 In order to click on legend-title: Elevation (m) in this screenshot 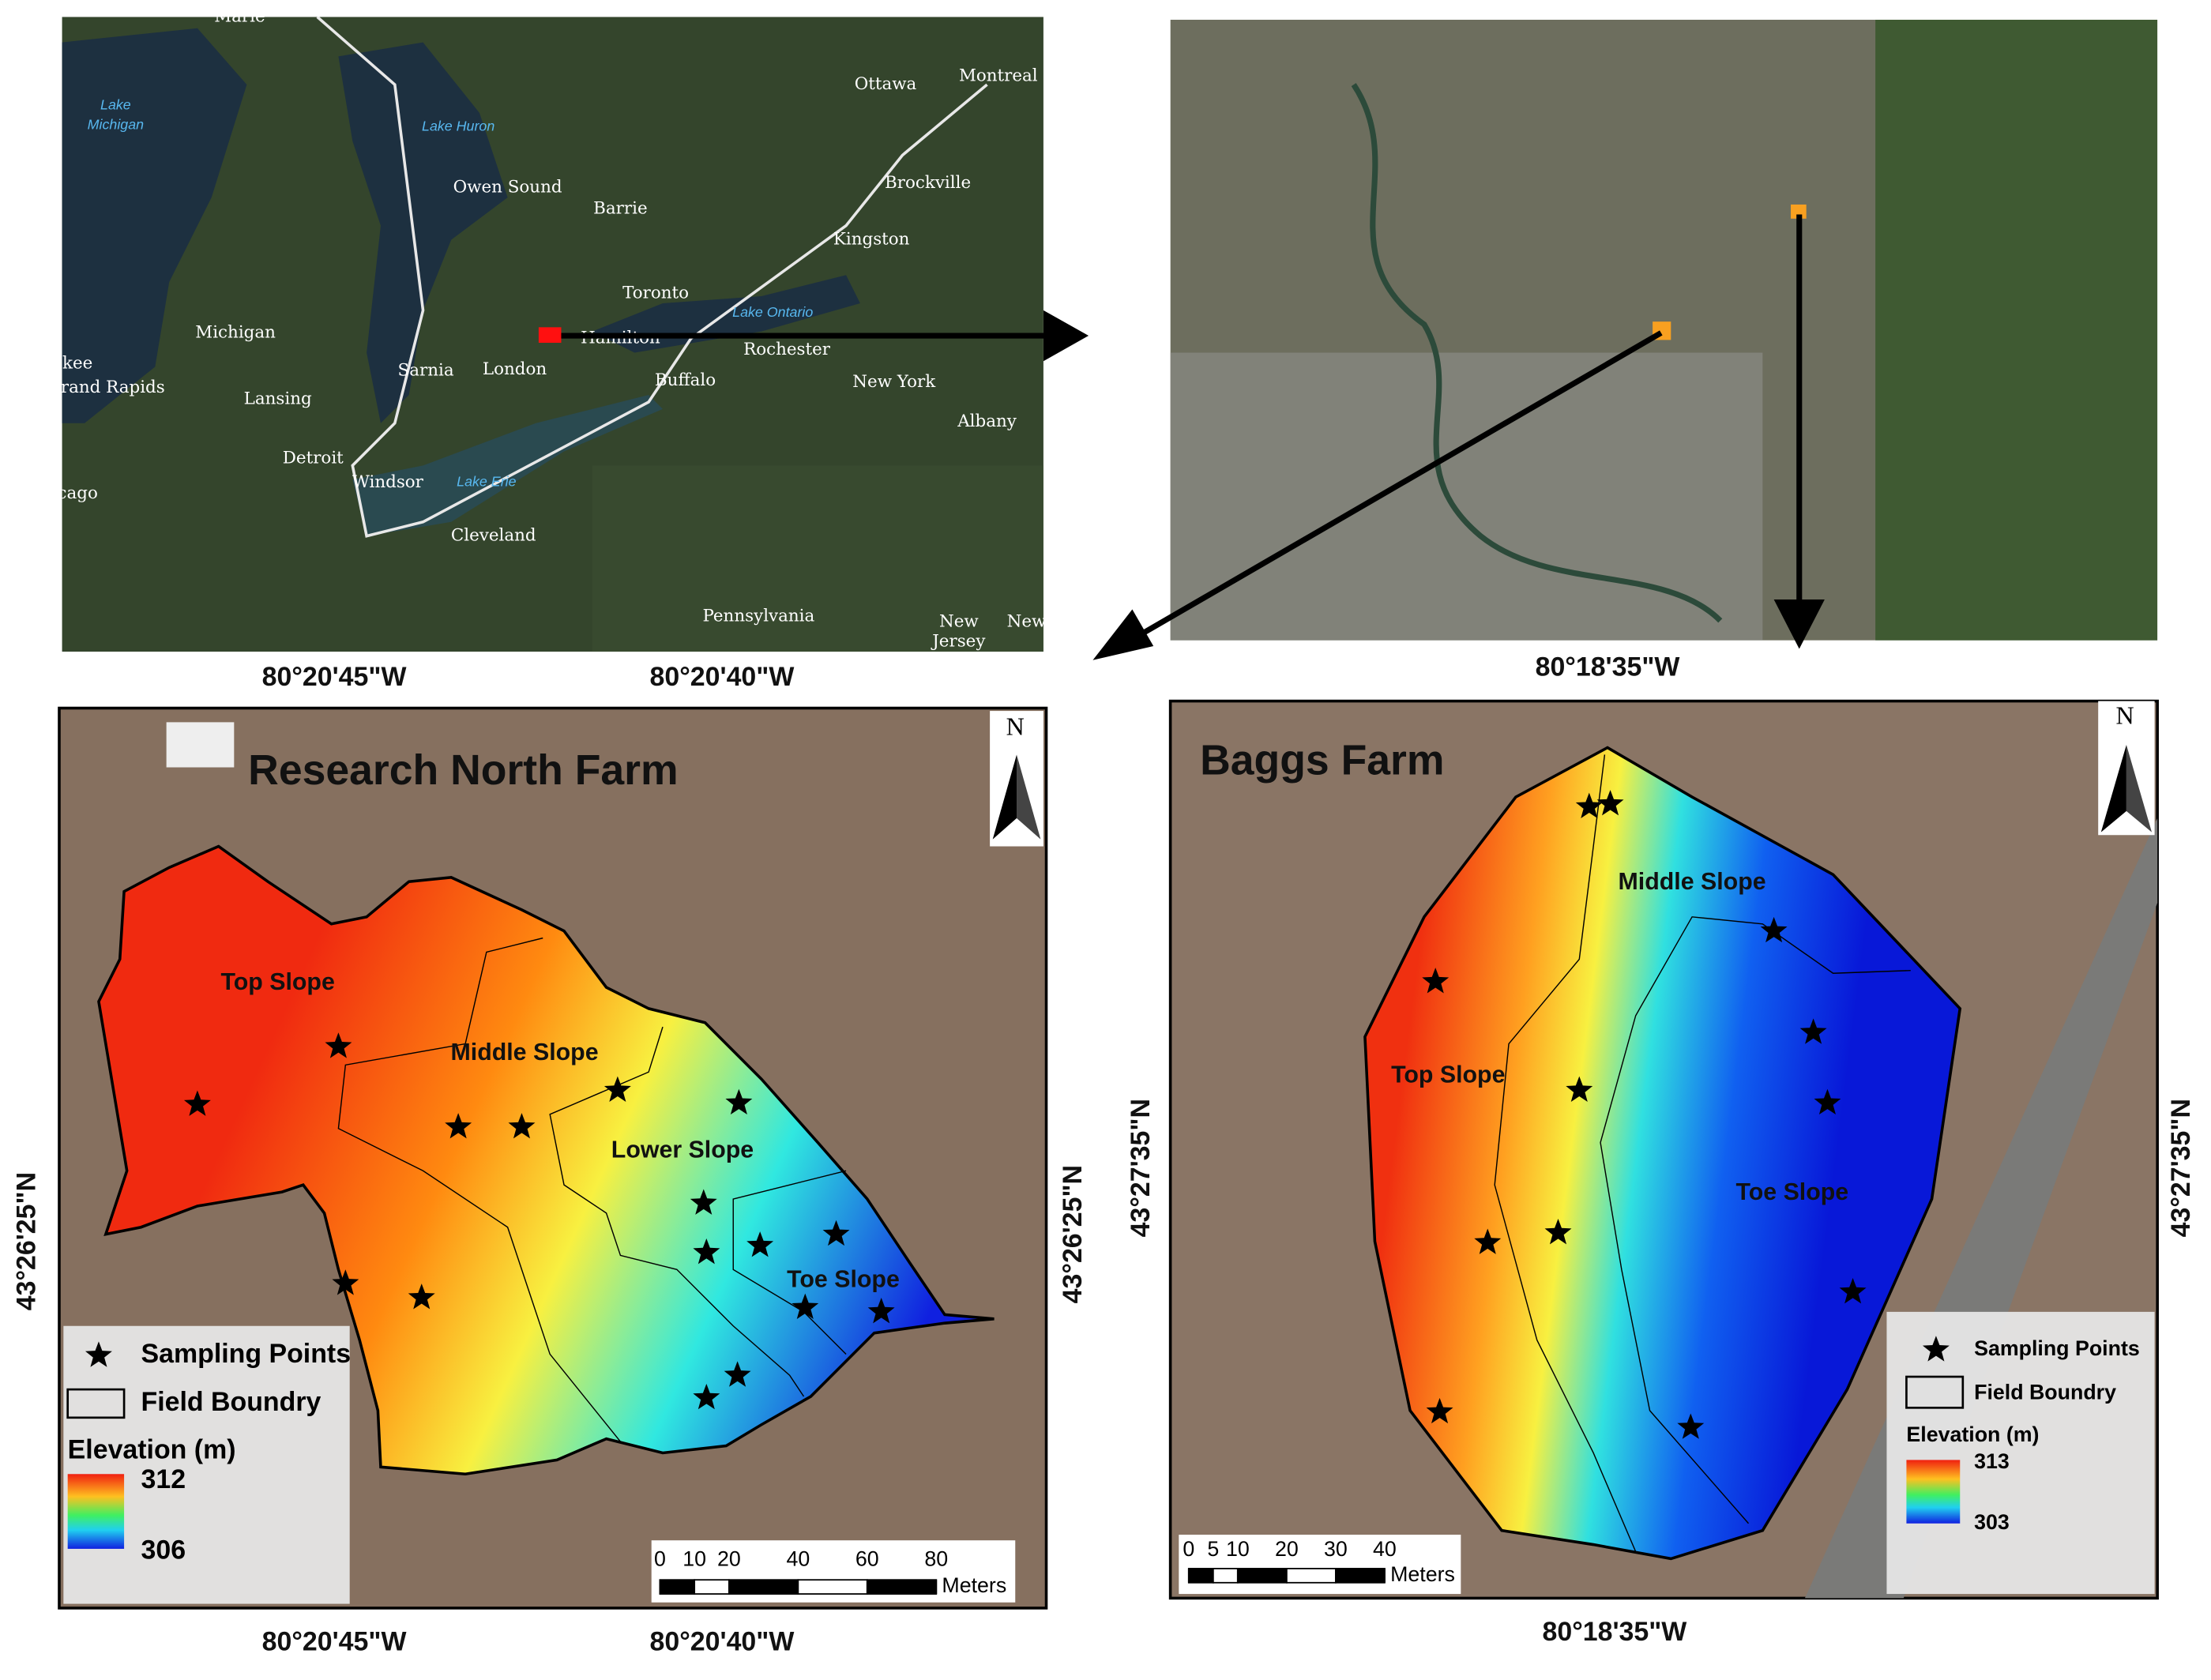, I will do `click(152, 1450)`.